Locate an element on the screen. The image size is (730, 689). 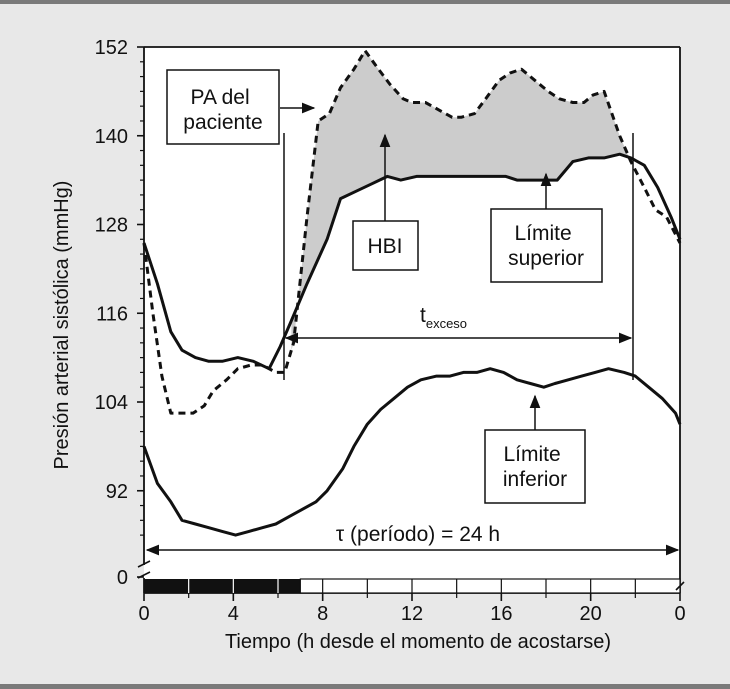
y-tick-label: 104 is located at coordinates (111, 403).